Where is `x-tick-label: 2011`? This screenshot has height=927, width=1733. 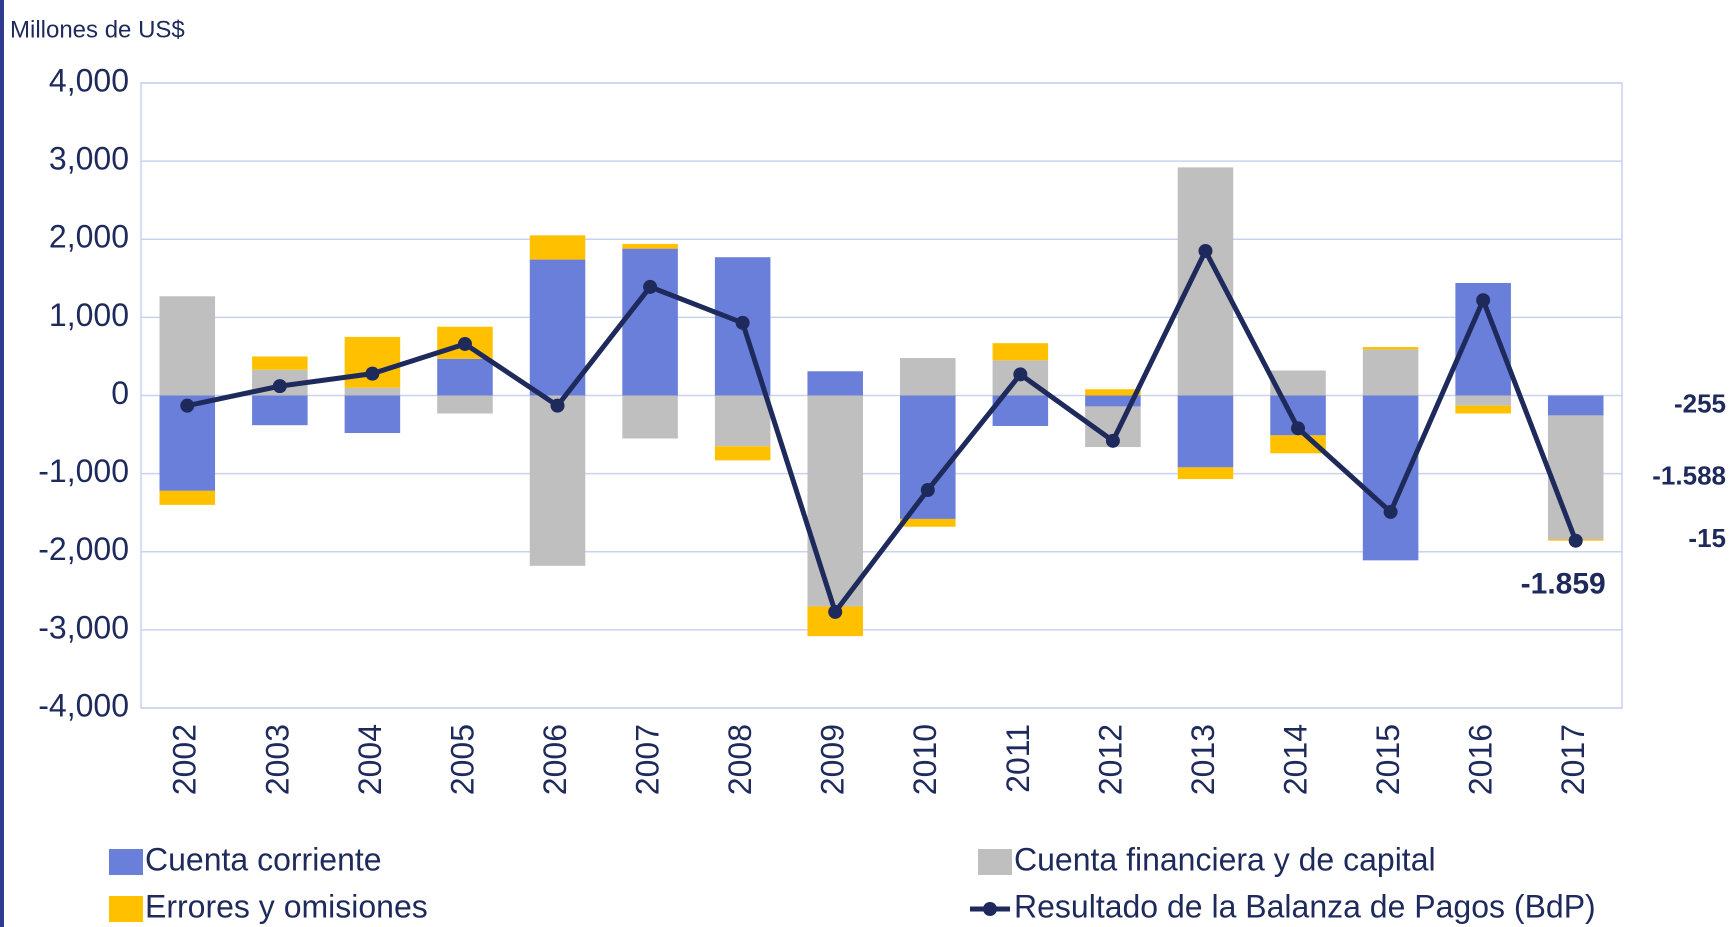 x-tick-label: 2011 is located at coordinates (1018, 758).